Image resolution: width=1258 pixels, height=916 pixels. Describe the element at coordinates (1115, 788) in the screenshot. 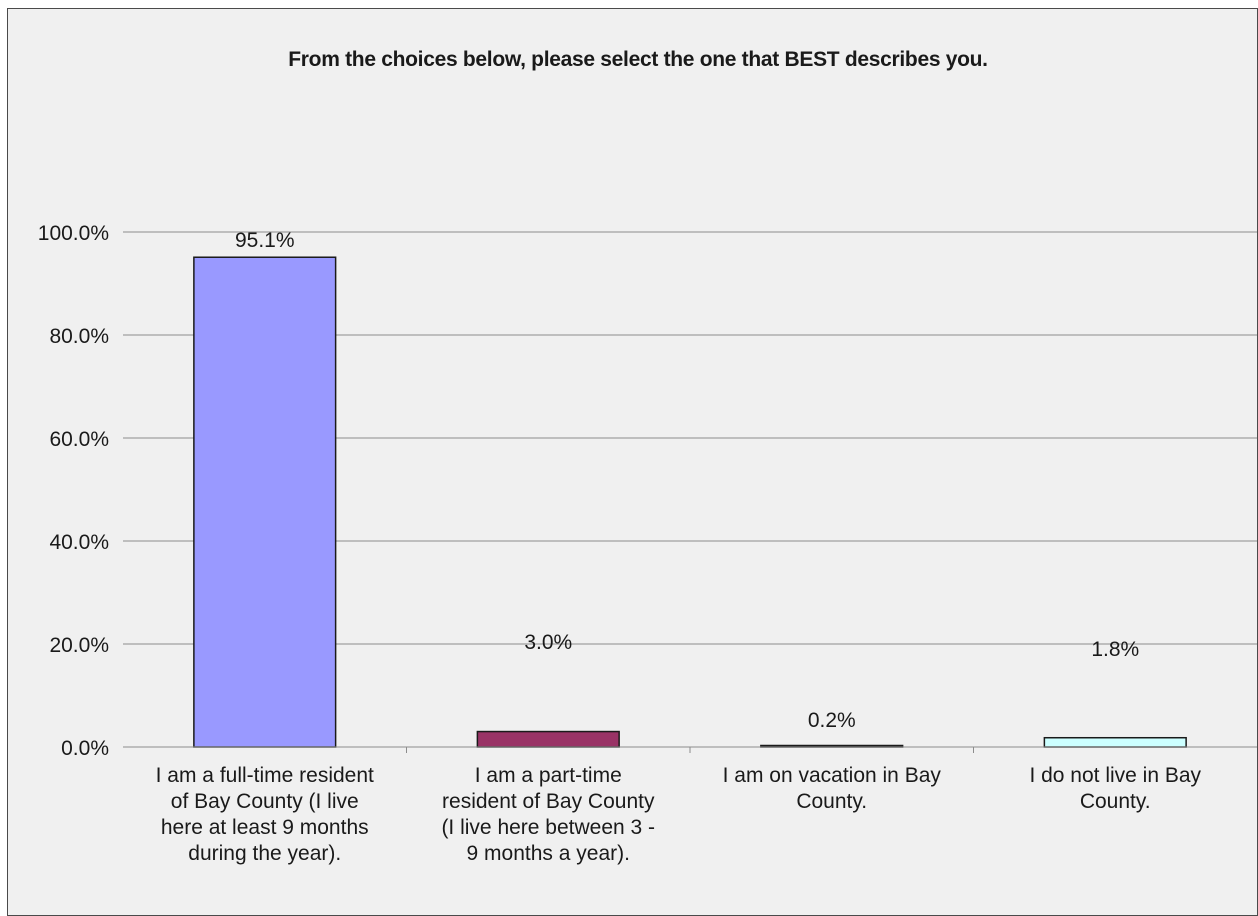

I see `category-label: I do not live in Bay County.` at that location.